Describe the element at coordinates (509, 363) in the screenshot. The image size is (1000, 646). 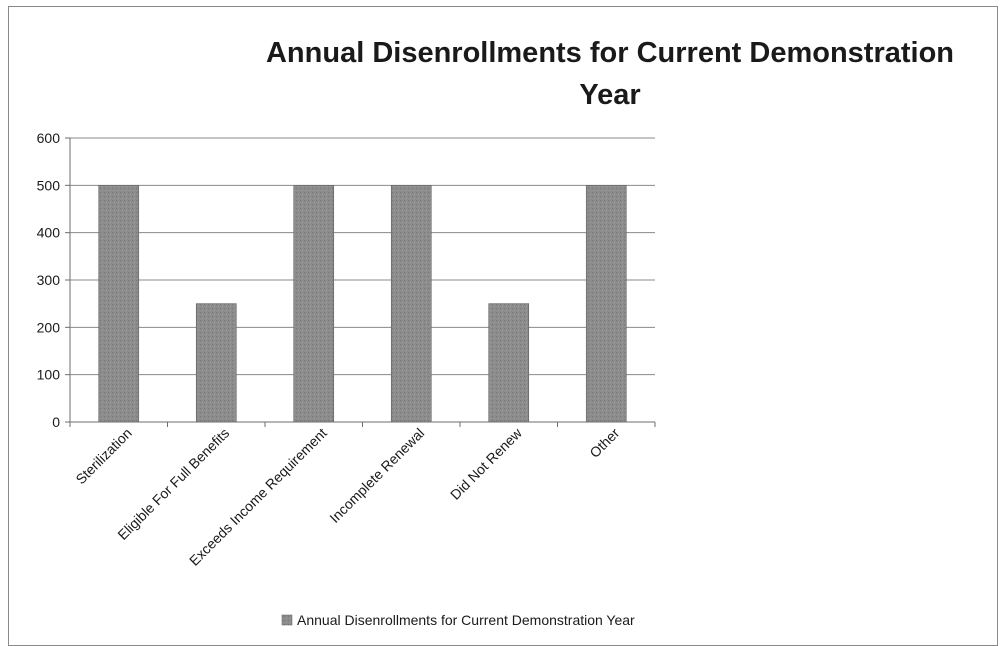
I see `bar-did-not-renew` at that location.